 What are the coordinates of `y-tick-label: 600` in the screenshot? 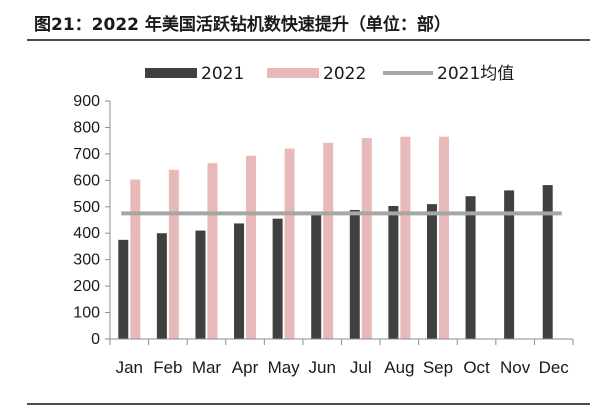 It's located at (86, 180).